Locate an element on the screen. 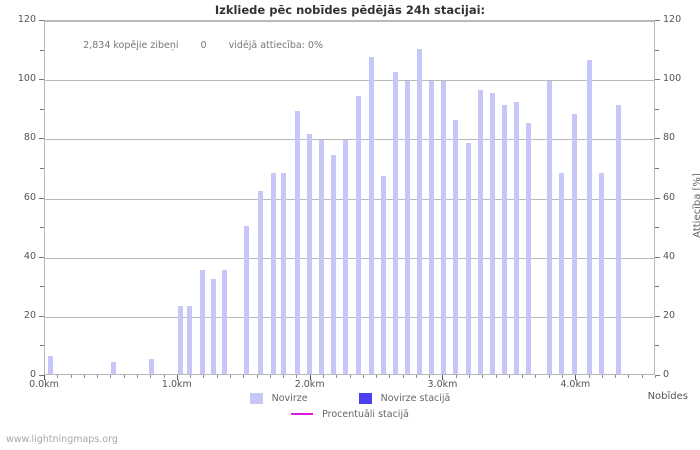 Image resolution: width=700 pixels, height=450 pixels. legend-item-novirze: Novirze is located at coordinates (278, 398).